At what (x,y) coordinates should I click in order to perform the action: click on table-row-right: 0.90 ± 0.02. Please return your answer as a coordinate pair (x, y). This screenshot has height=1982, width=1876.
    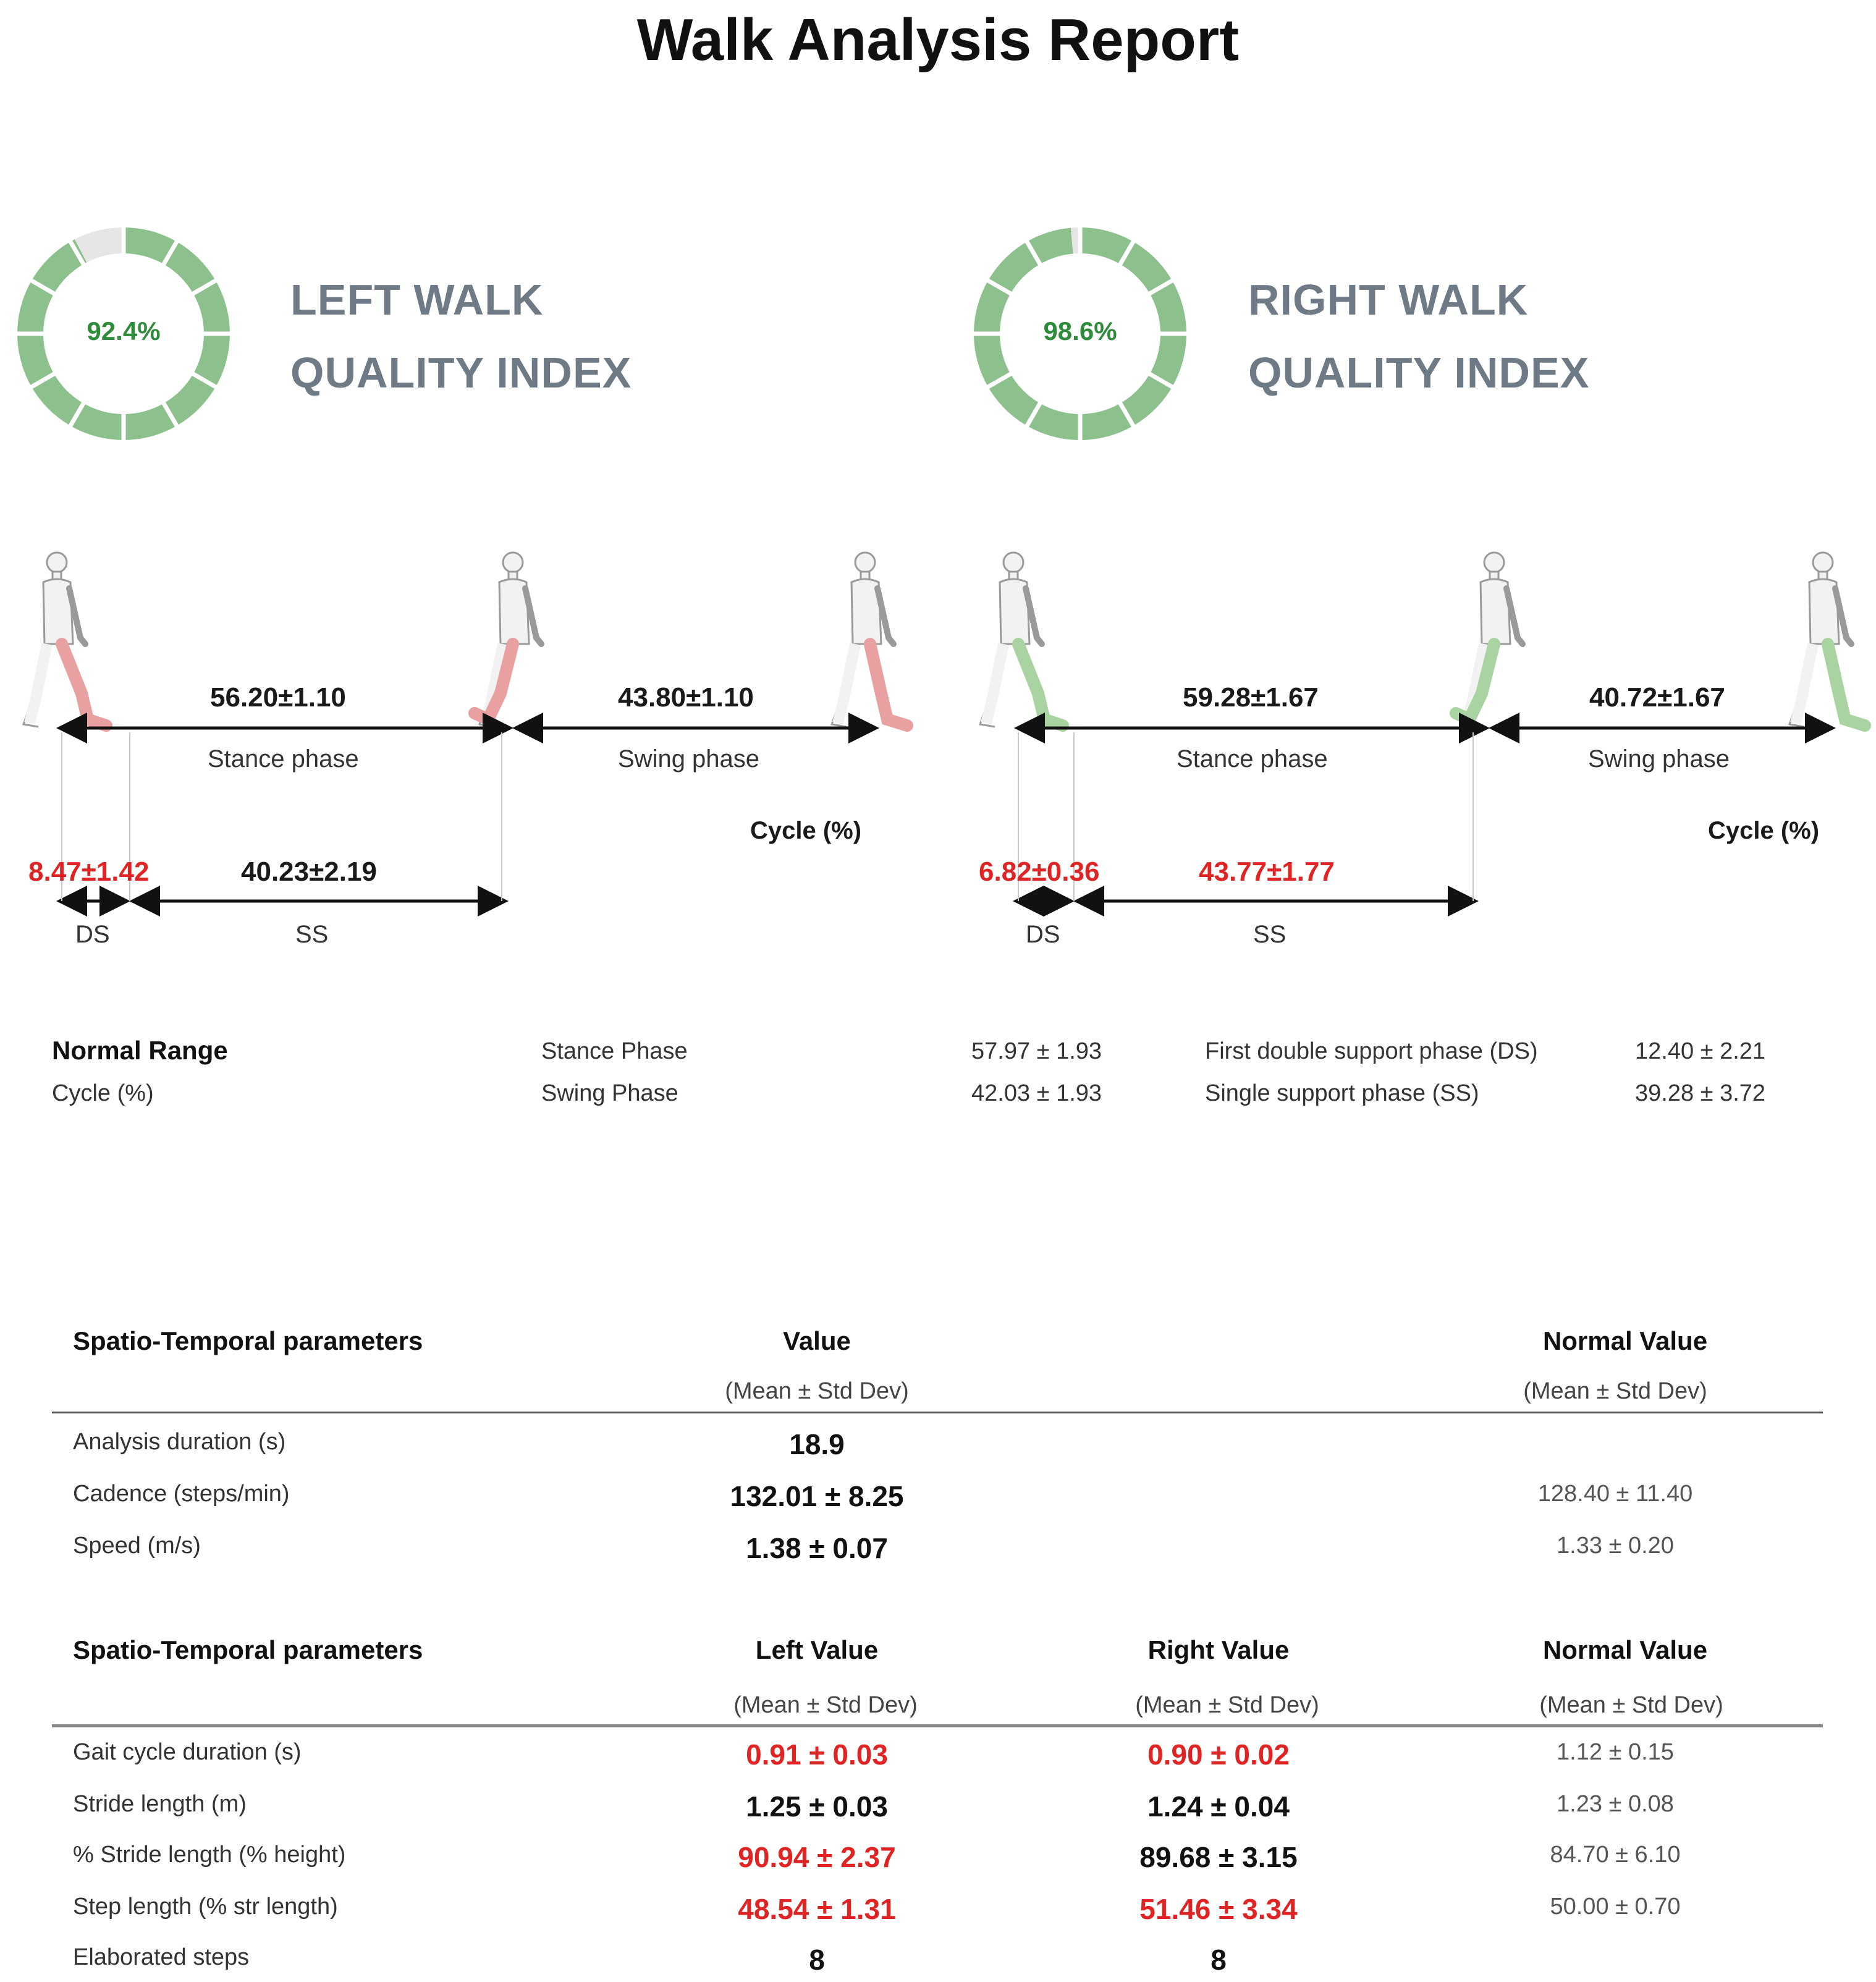
    Looking at the image, I should click on (1218, 1754).